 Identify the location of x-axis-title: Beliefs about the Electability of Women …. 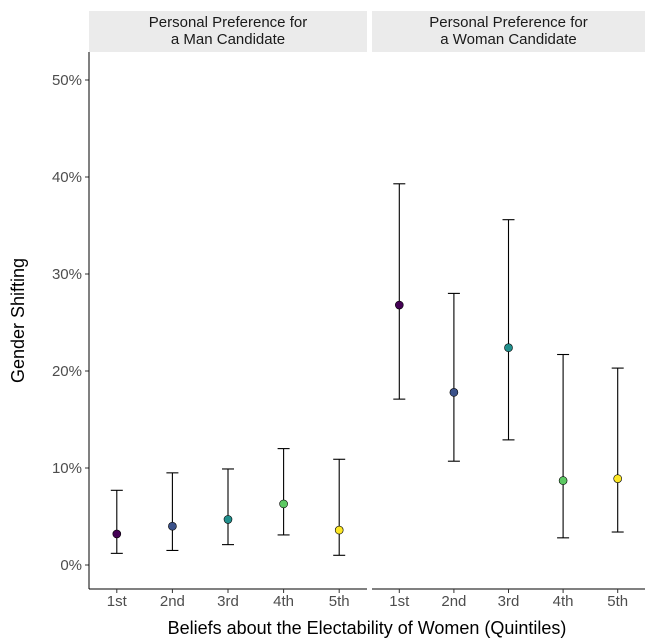
(367, 628).